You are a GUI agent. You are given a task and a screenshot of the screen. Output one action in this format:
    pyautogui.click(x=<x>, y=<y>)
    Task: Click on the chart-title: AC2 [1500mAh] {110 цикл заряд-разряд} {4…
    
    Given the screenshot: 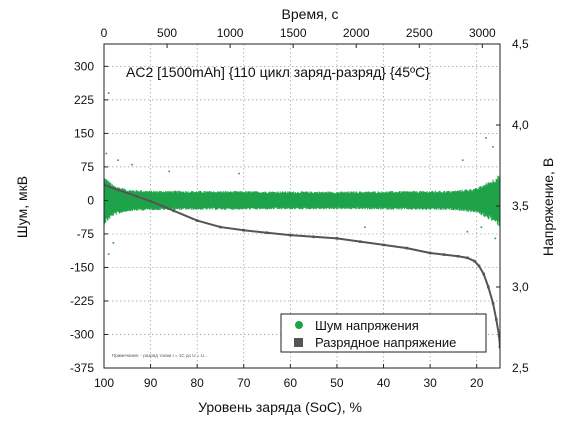 What is the action you would take?
    pyautogui.click(x=278, y=72)
    